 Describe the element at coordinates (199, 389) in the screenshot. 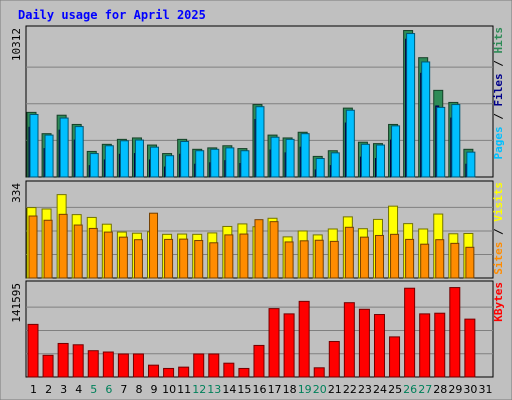

I see `day-label-12: 12` at that location.